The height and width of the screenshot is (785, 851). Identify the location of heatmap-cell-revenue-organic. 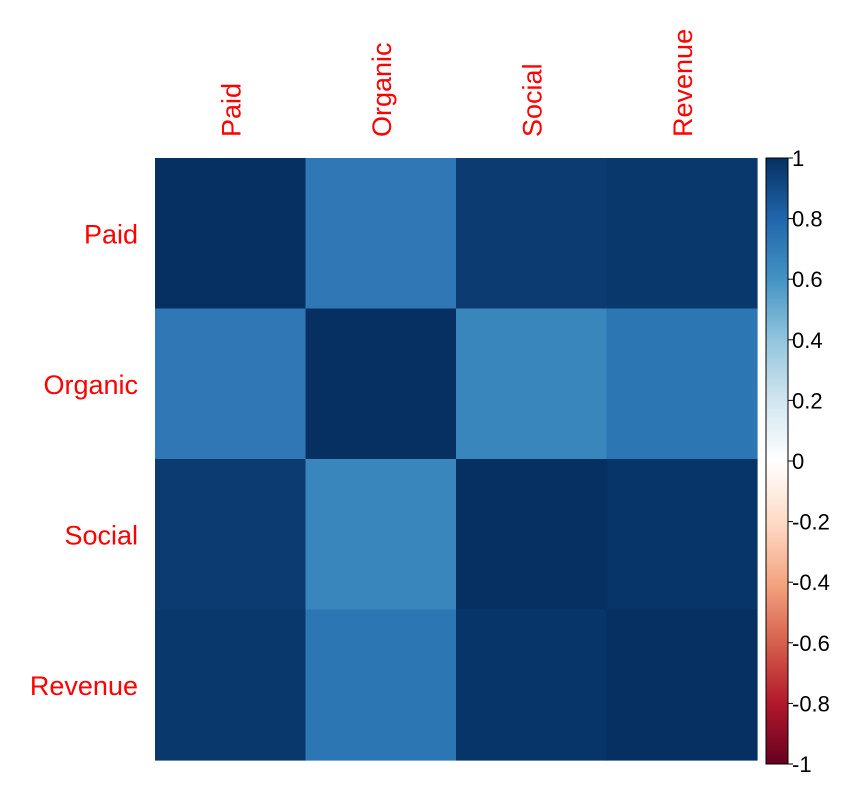
(381, 685).